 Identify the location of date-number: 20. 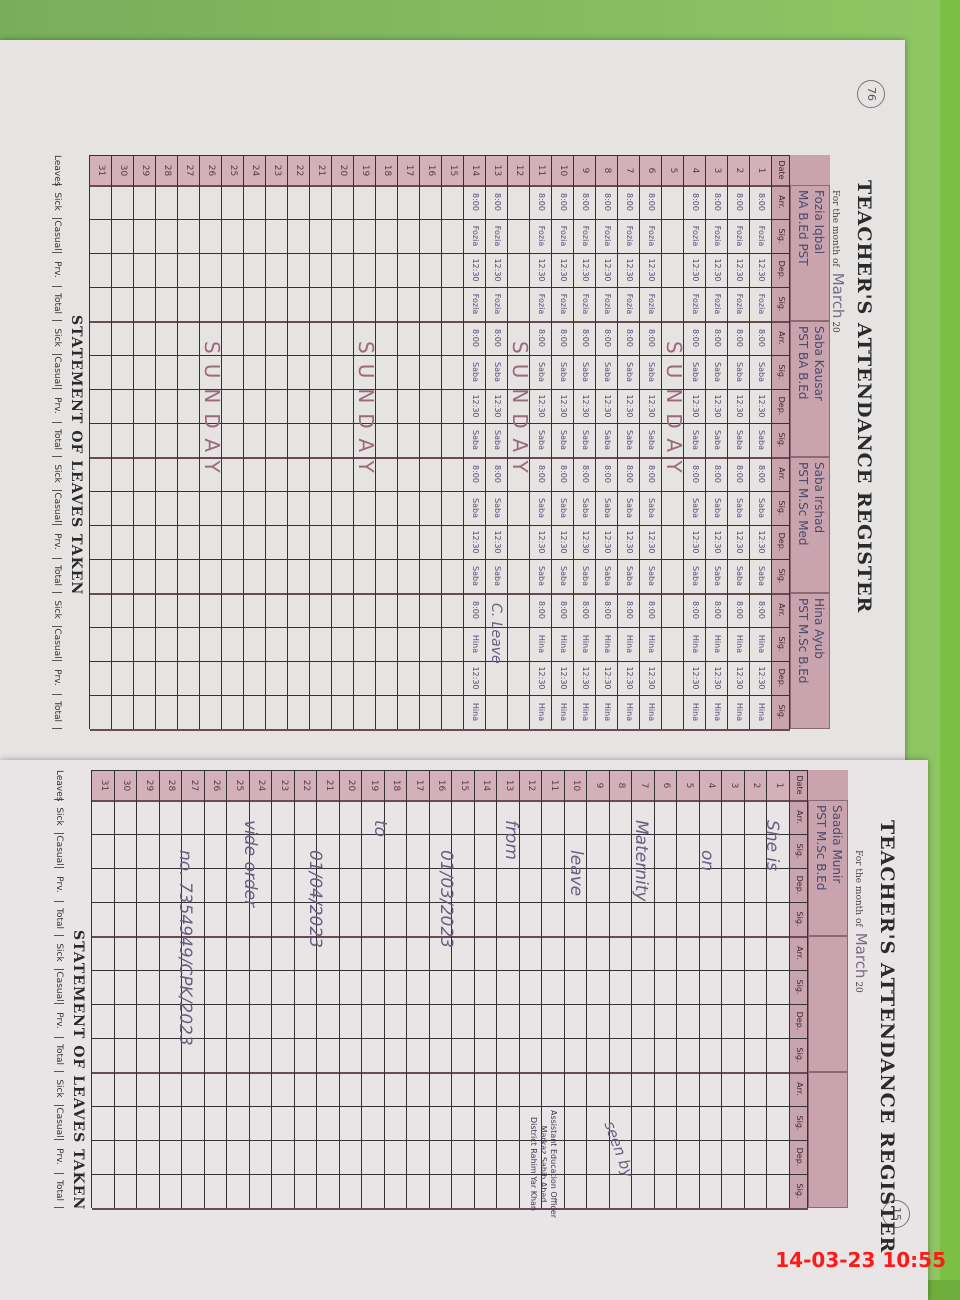
(351, 785).